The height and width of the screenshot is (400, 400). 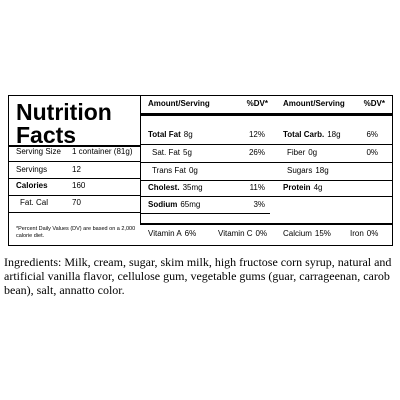 What do you see at coordinates (34, 202) in the screenshot?
I see `serving-label: Fat. Cal` at bounding box center [34, 202].